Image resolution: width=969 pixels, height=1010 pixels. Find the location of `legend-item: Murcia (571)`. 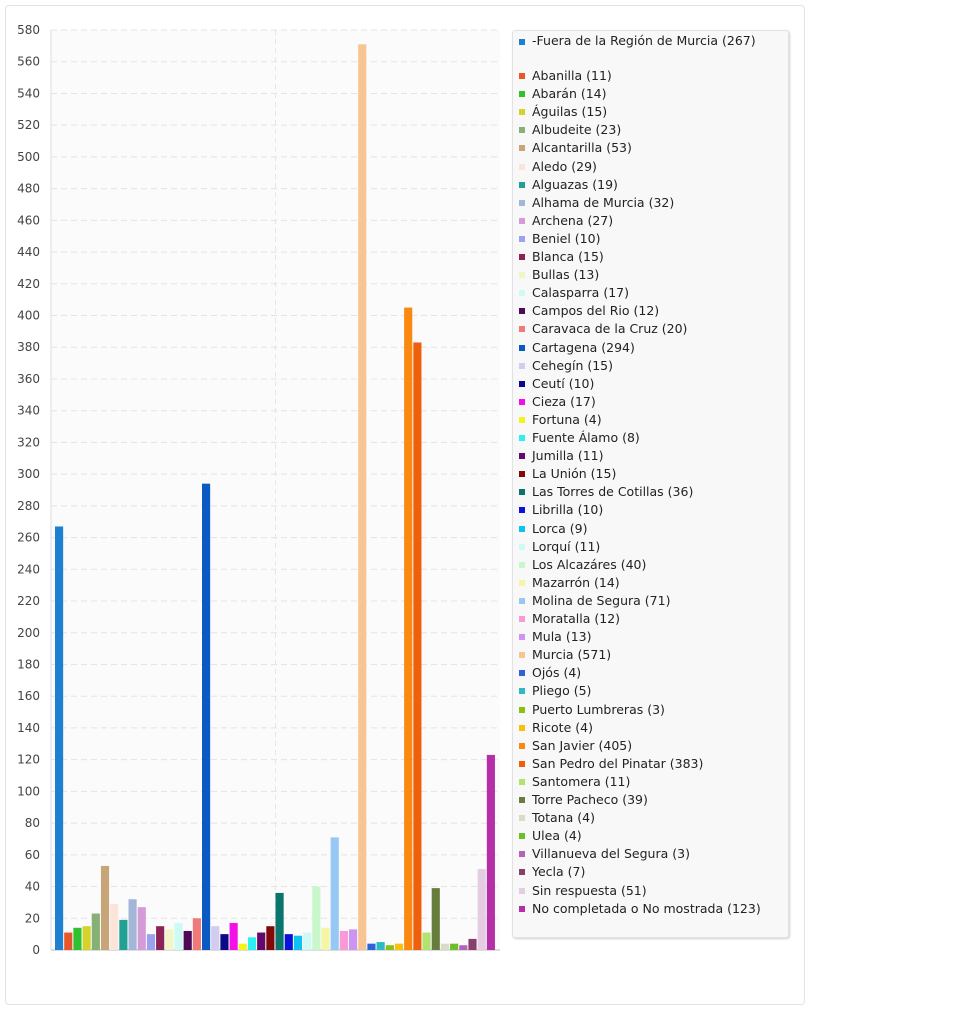

legend-item: Murcia (571) is located at coordinates (648, 654).